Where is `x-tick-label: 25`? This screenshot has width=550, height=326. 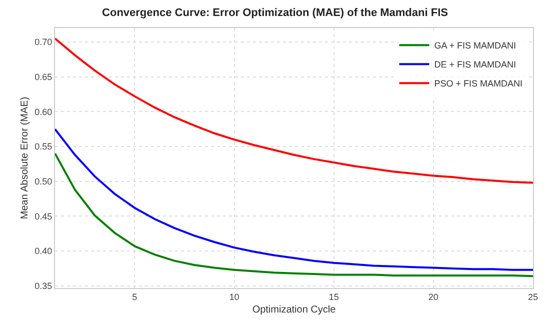
x-tick-label: 25 is located at coordinates (533, 297).